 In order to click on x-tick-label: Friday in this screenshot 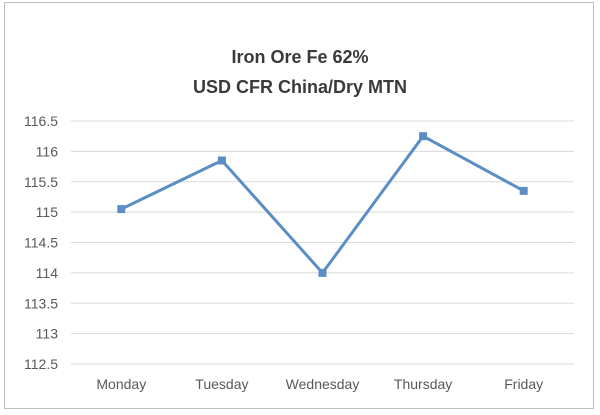, I will do `click(523, 384)`.